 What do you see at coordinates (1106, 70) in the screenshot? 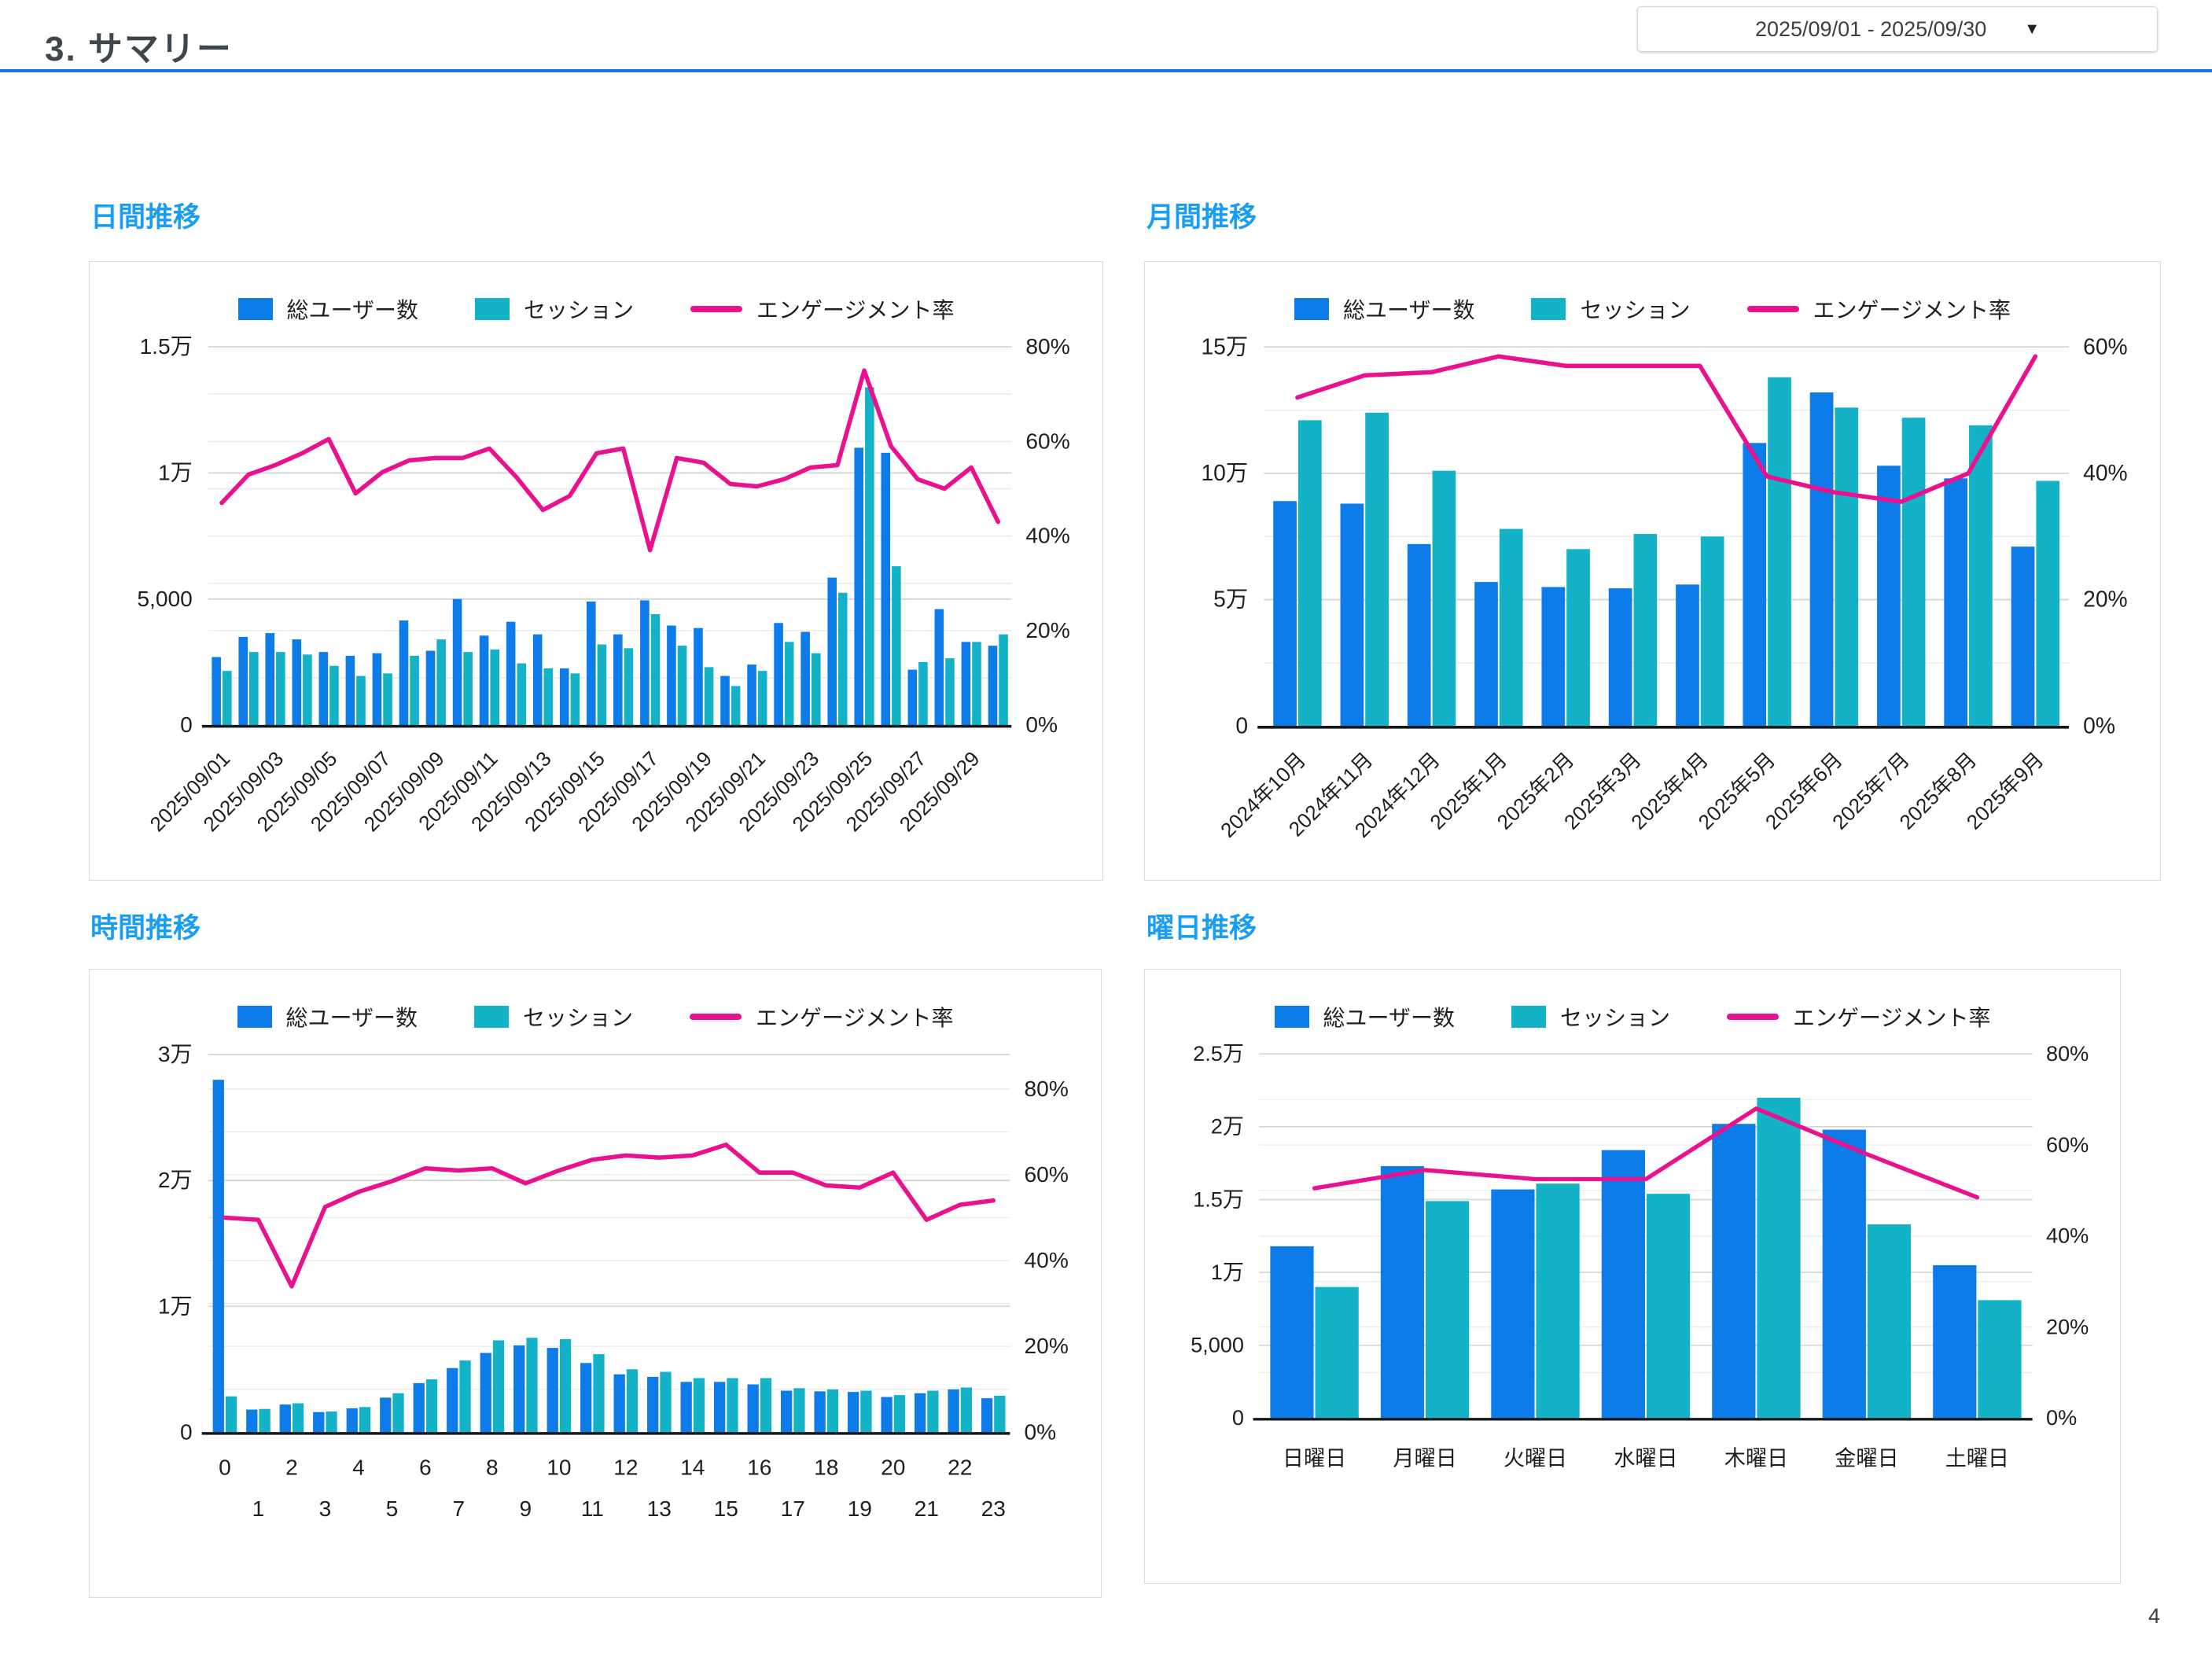
I see `header-divider` at bounding box center [1106, 70].